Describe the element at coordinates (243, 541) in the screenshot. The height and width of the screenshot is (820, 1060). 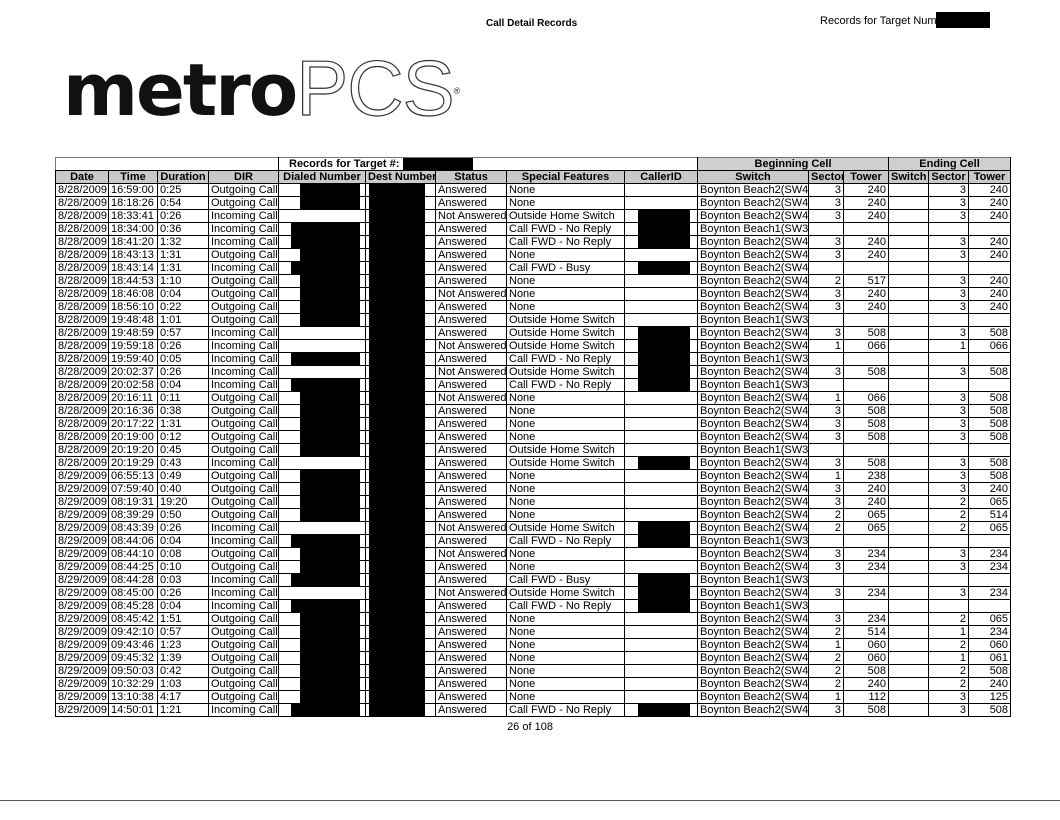
I see `cell-dir: Incoming Call` at that location.